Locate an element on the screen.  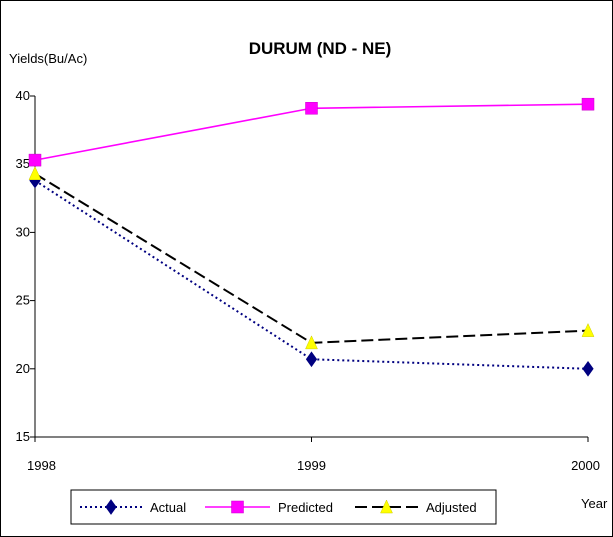
x-axis-label: Year is located at coordinates (594, 503).